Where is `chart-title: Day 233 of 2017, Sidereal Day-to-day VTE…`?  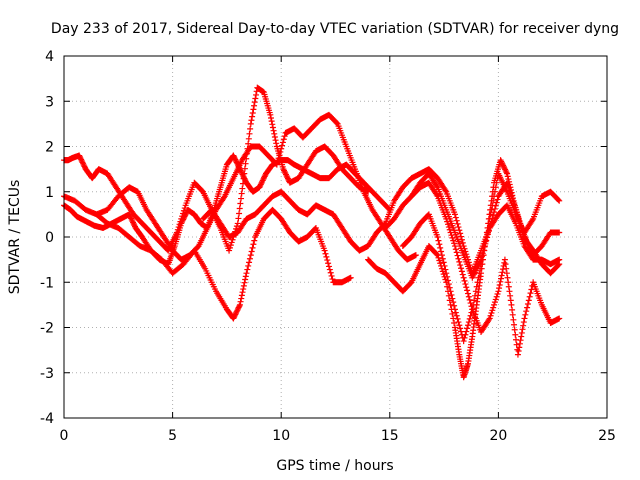 chart-title: Day 233 of 2017, Sidereal Day-to-day VTE… is located at coordinates (335, 29).